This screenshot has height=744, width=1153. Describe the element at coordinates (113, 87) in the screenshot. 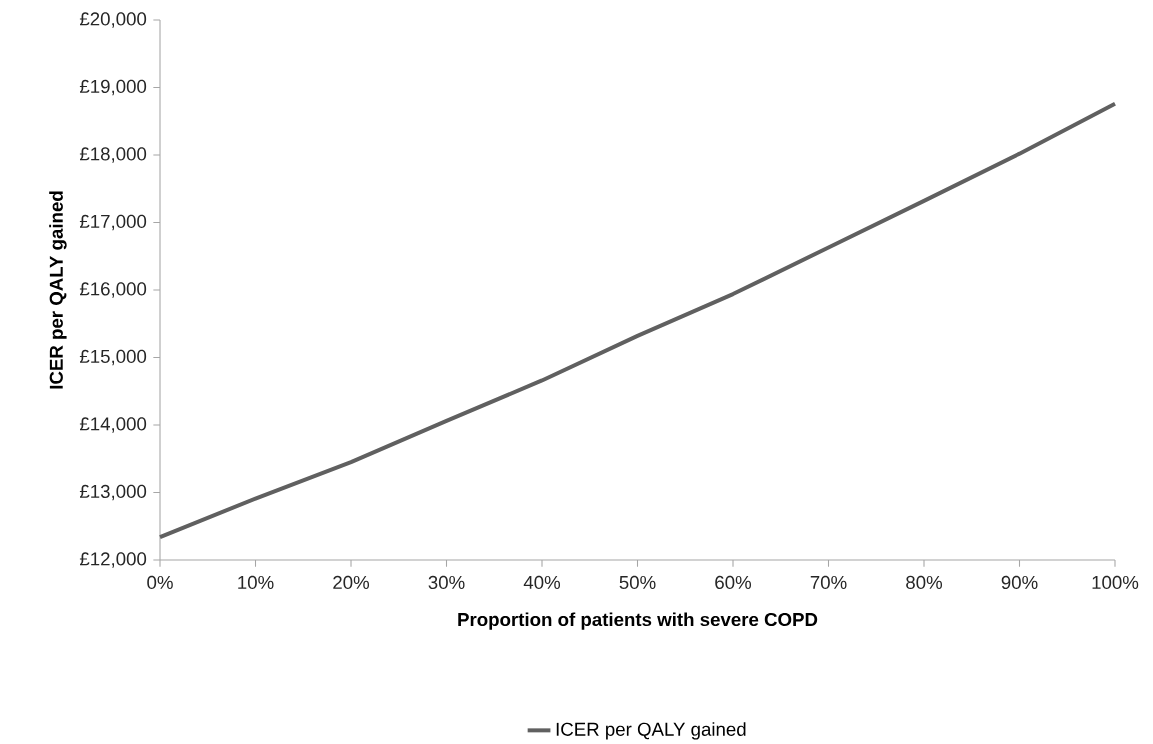

I see `y-tick-label: £19,000` at that location.